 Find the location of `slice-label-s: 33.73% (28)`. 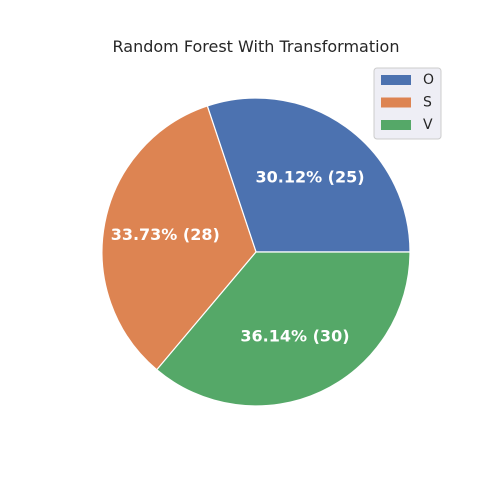

slice-label-s: 33.73% (28) is located at coordinates (165, 234).